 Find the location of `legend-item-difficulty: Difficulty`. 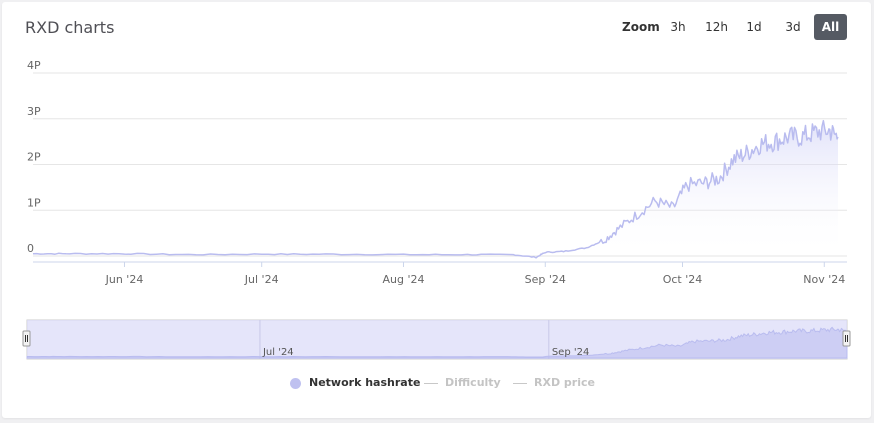

legend-item-difficulty: Difficulty is located at coordinates (462, 383).